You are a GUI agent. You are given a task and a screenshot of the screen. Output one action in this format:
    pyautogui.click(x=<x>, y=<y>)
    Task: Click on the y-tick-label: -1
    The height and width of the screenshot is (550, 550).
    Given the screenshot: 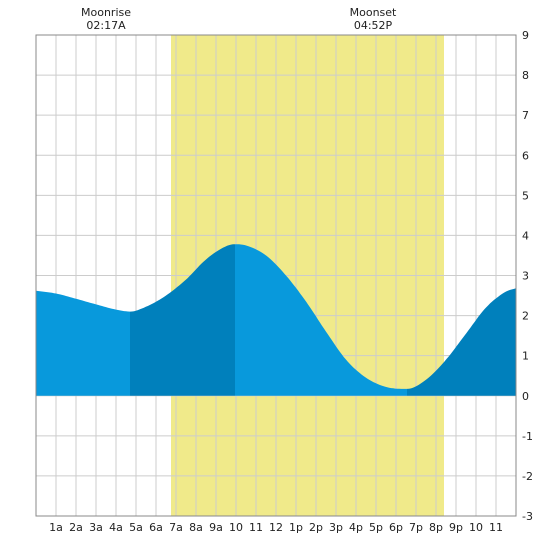 What is the action you would take?
    pyautogui.click(x=527, y=436)
    